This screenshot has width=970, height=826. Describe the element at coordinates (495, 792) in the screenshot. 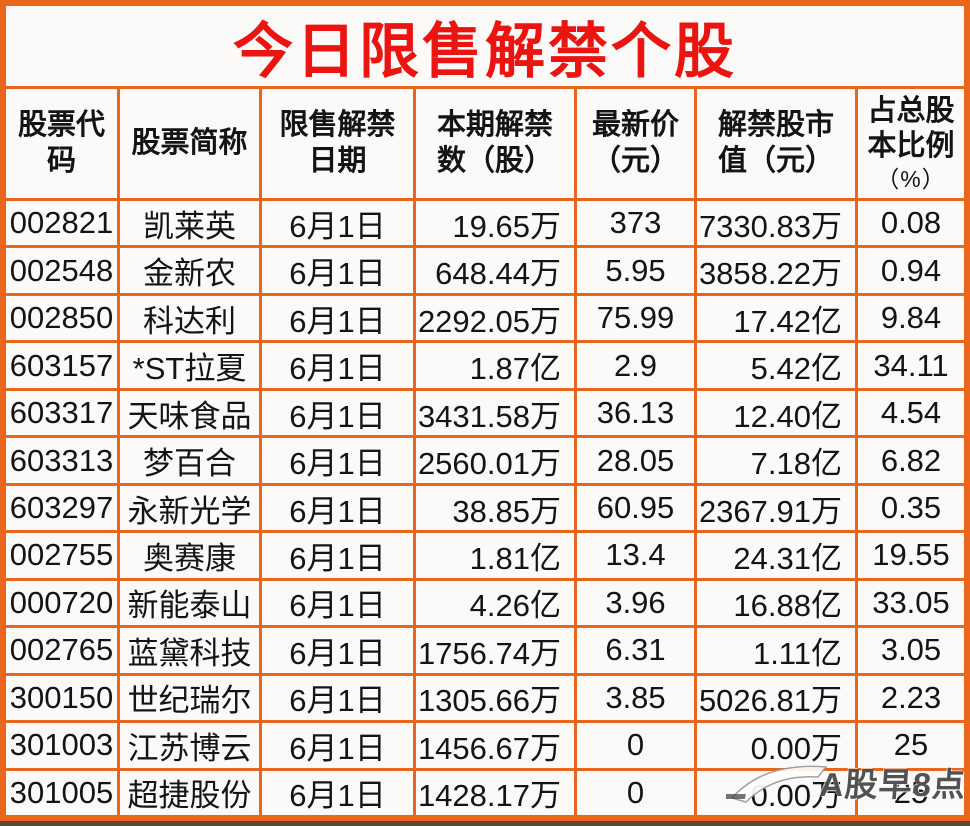

I see `unlock-shares-cell: 1428.17万` at that location.